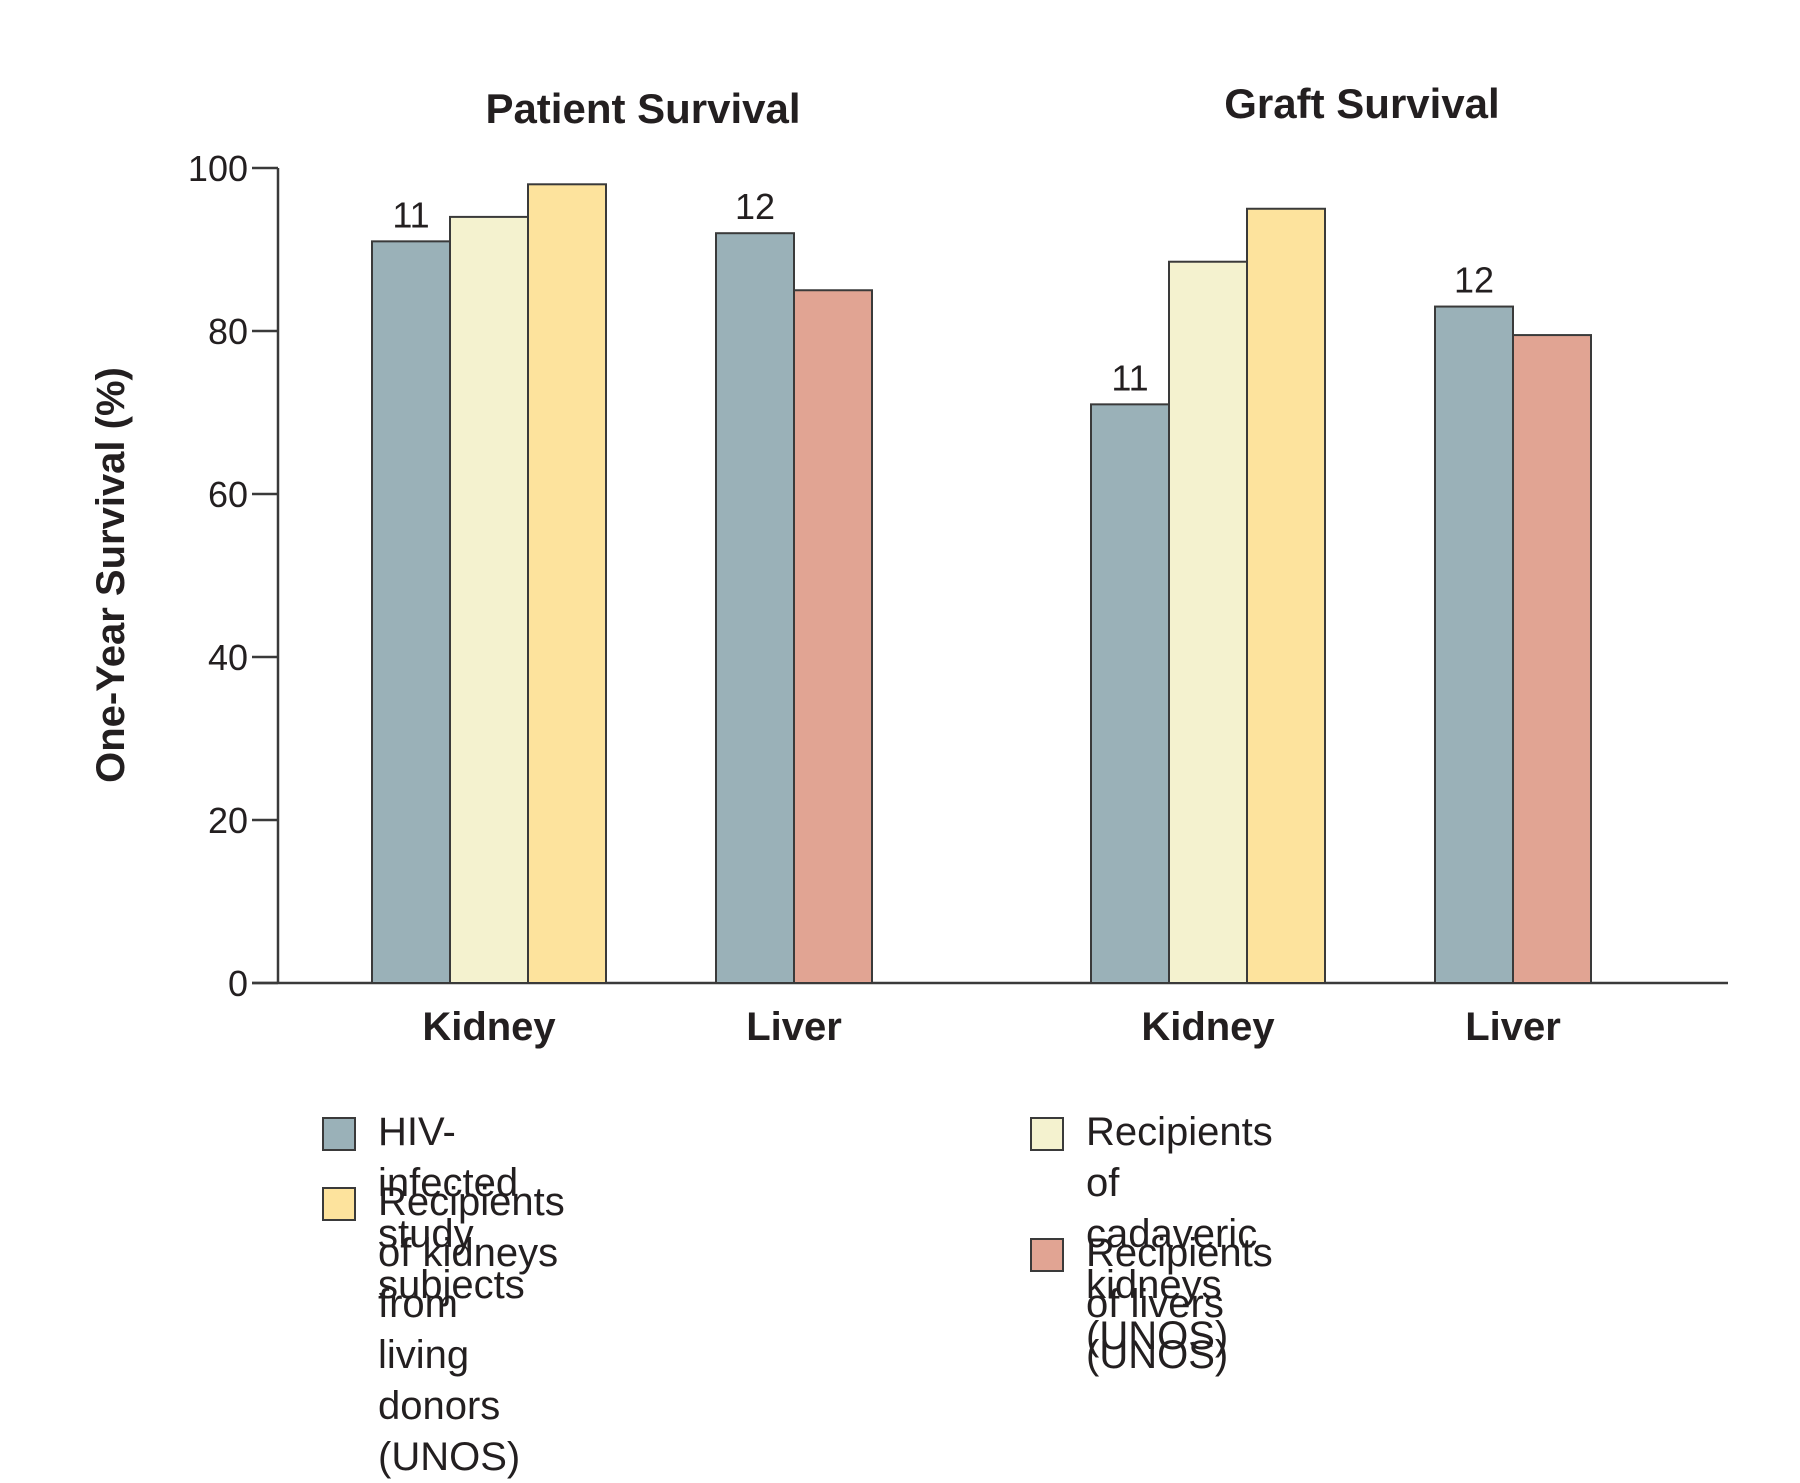 The image size is (1800, 1483). I want to click on y-tick-label-20: 20, so click(228, 820).